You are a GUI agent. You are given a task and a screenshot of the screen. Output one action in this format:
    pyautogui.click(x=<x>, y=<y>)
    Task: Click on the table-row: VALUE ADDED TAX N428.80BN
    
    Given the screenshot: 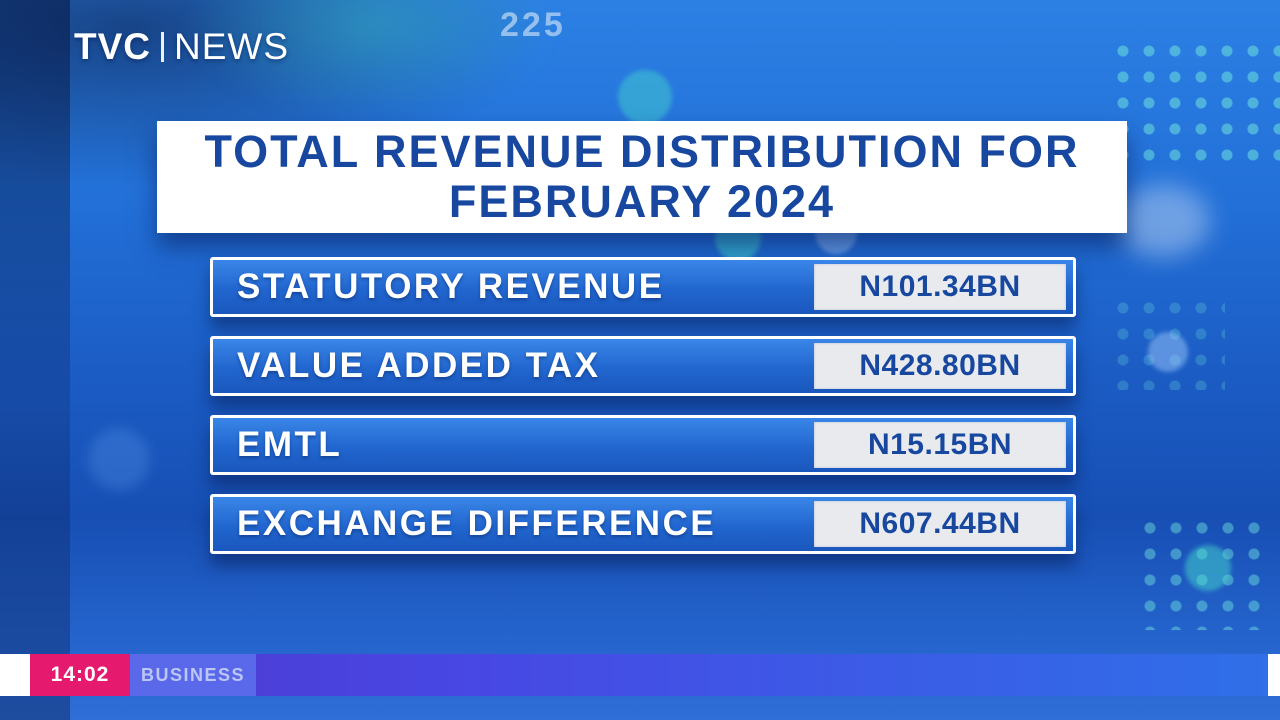 What is the action you would take?
    pyautogui.click(x=643, y=366)
    